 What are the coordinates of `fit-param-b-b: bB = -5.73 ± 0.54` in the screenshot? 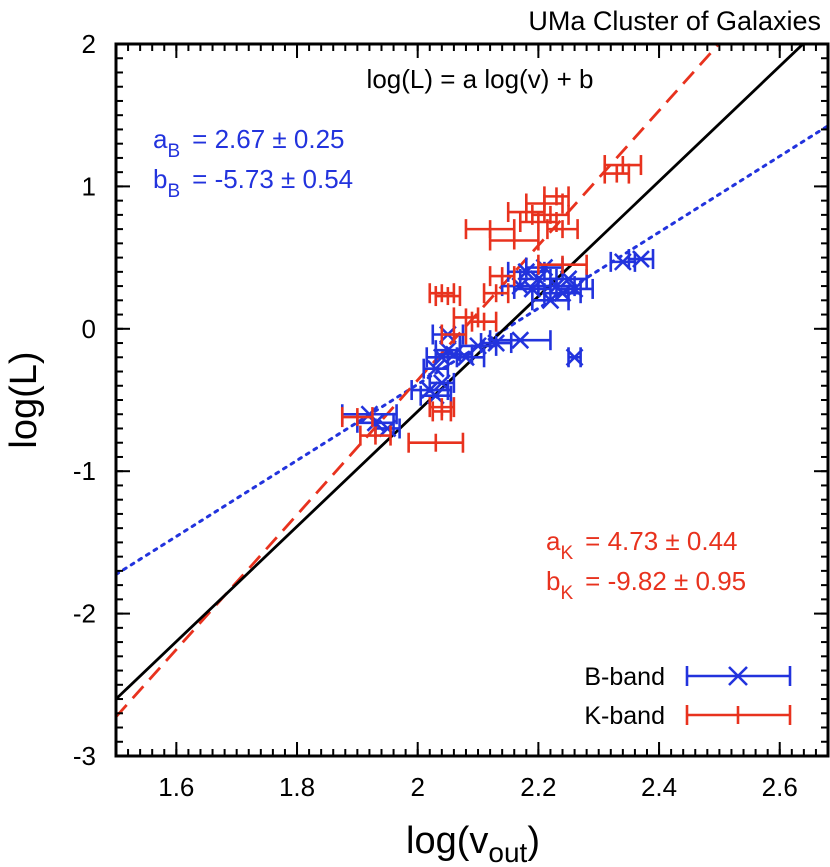 It's located at (253, 183).